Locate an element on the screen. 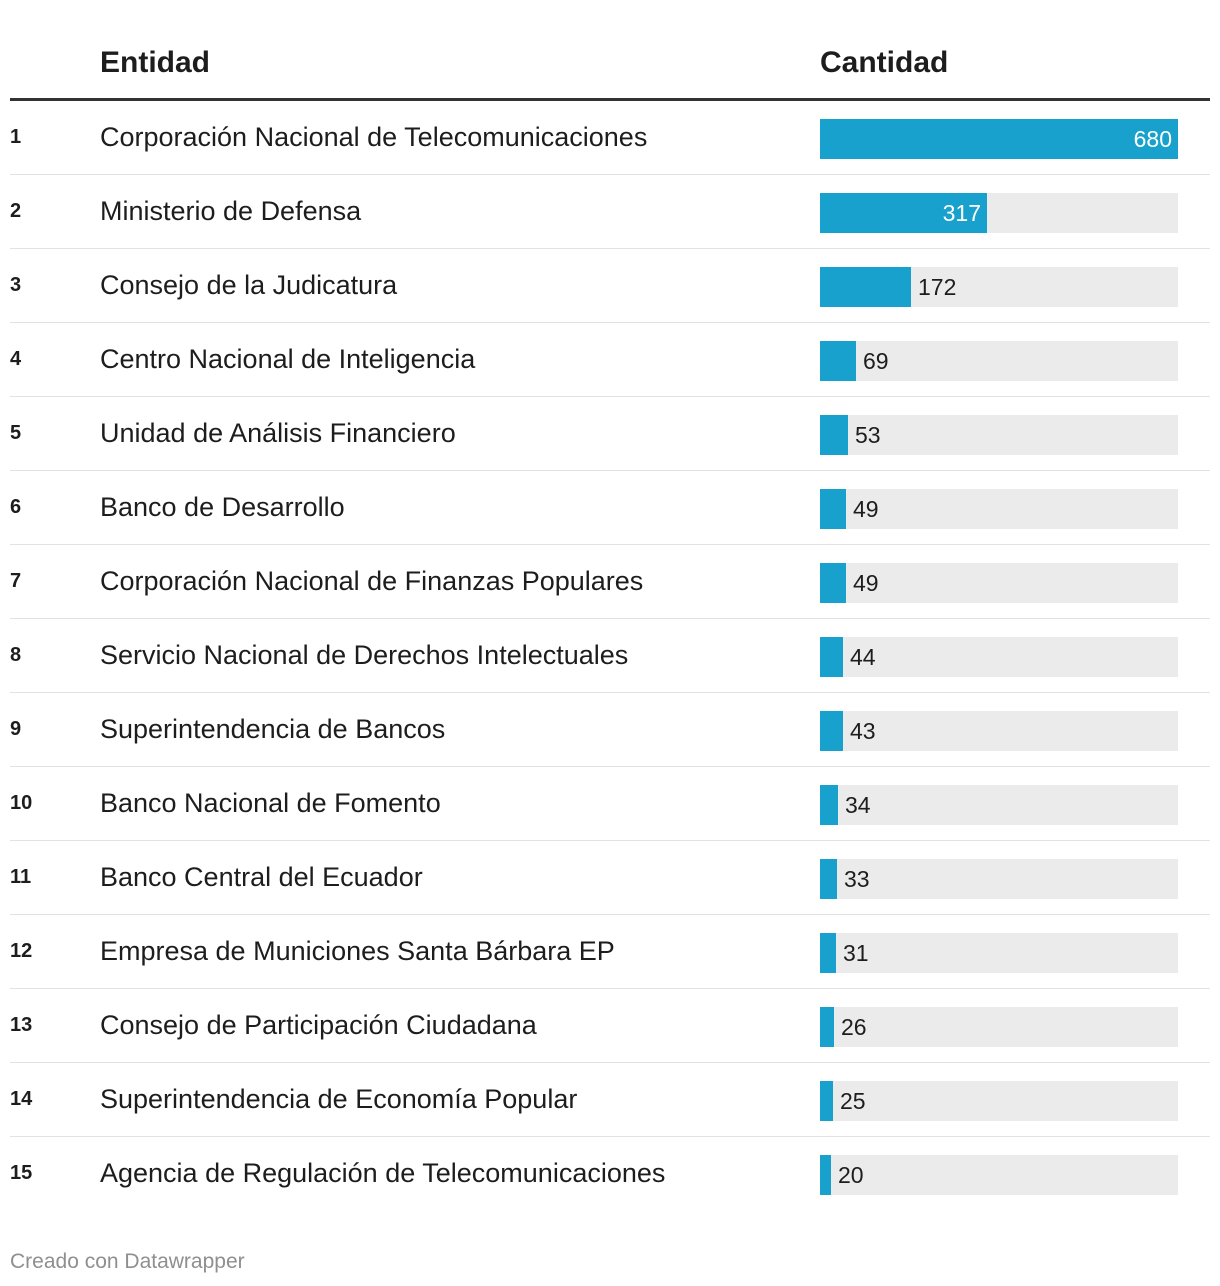 This screenshot has width=1220, height=1286. bar-track: 20 is located at coordinates (999, 1175).